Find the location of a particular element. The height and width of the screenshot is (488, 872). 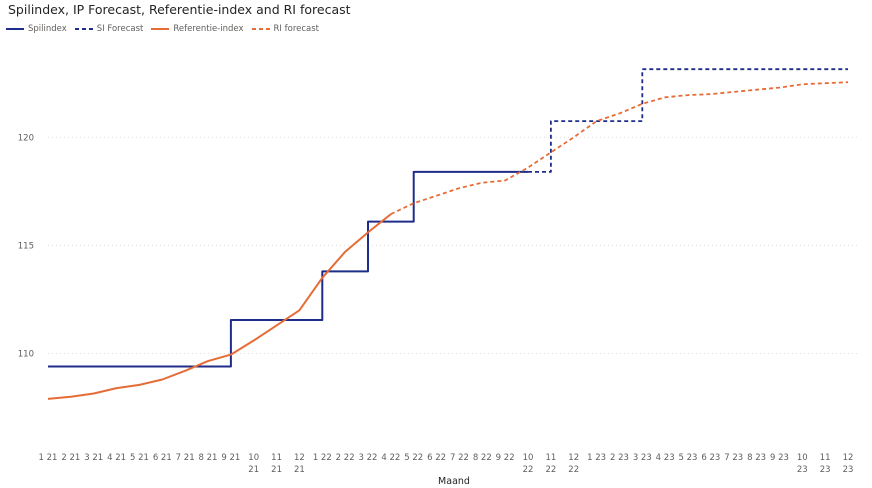

legend-item-spilindex: Spilindex is located at coordinates (36, 29).